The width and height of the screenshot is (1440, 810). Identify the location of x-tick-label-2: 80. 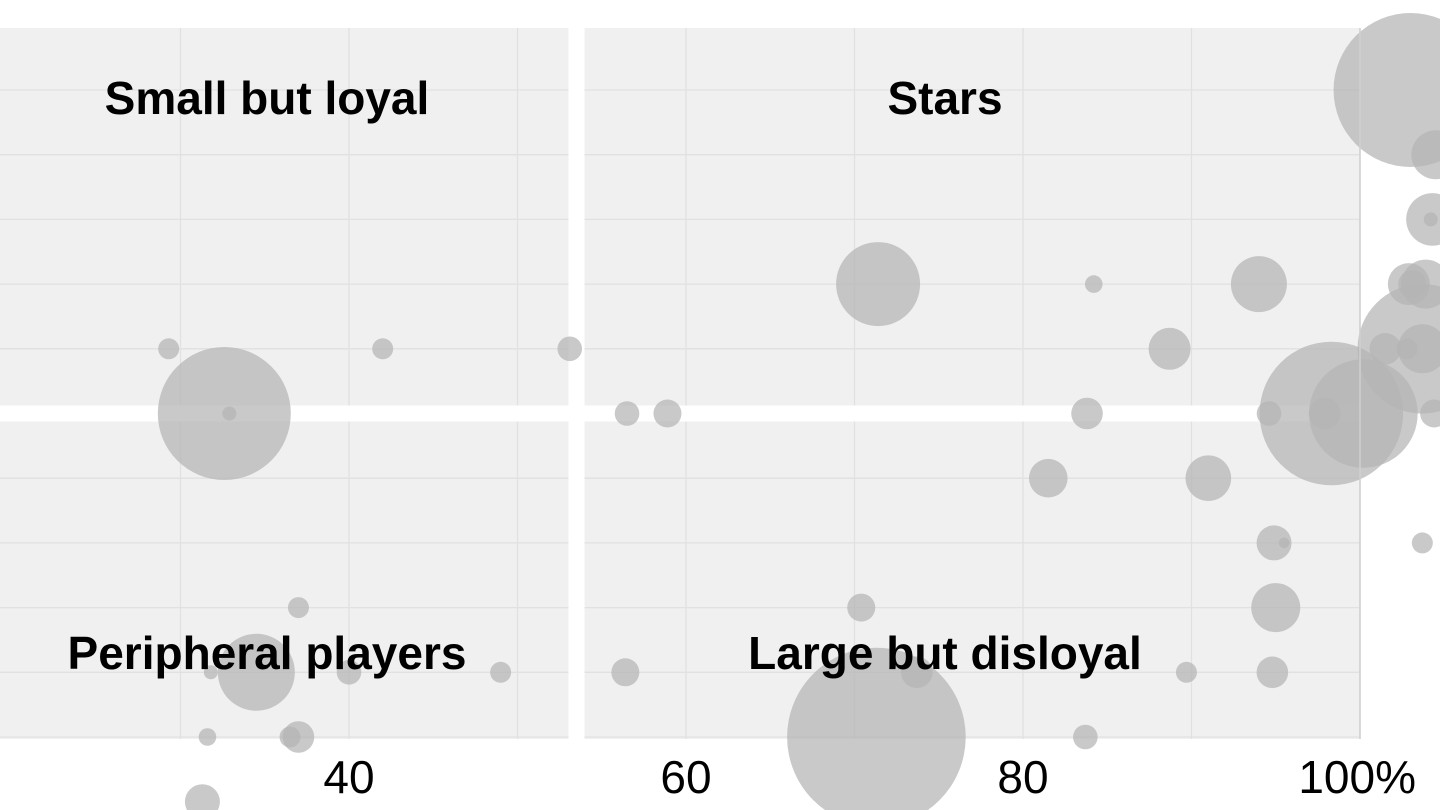
(1022, 777).